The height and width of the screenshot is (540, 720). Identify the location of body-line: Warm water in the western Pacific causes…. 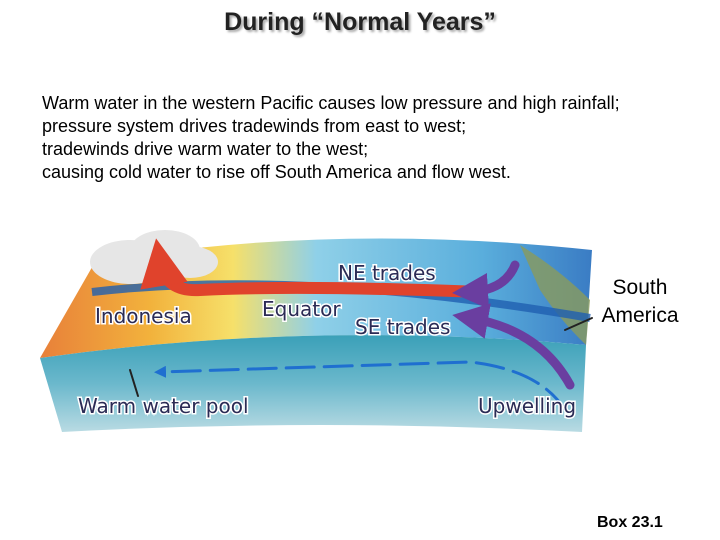
(331, 103).